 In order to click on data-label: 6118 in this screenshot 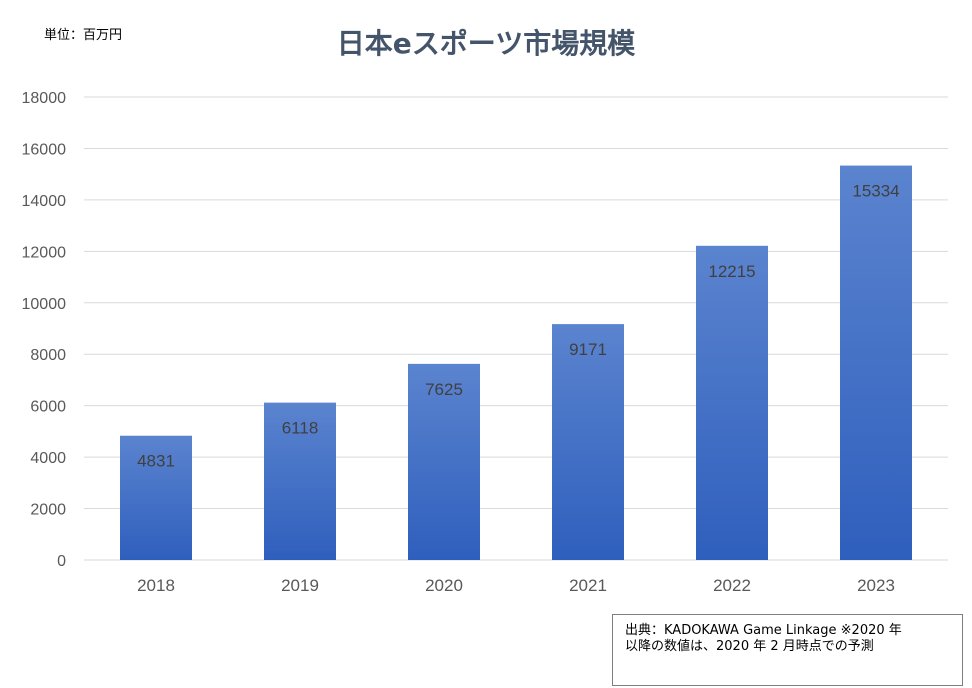, I will do `click(300, 428)`.